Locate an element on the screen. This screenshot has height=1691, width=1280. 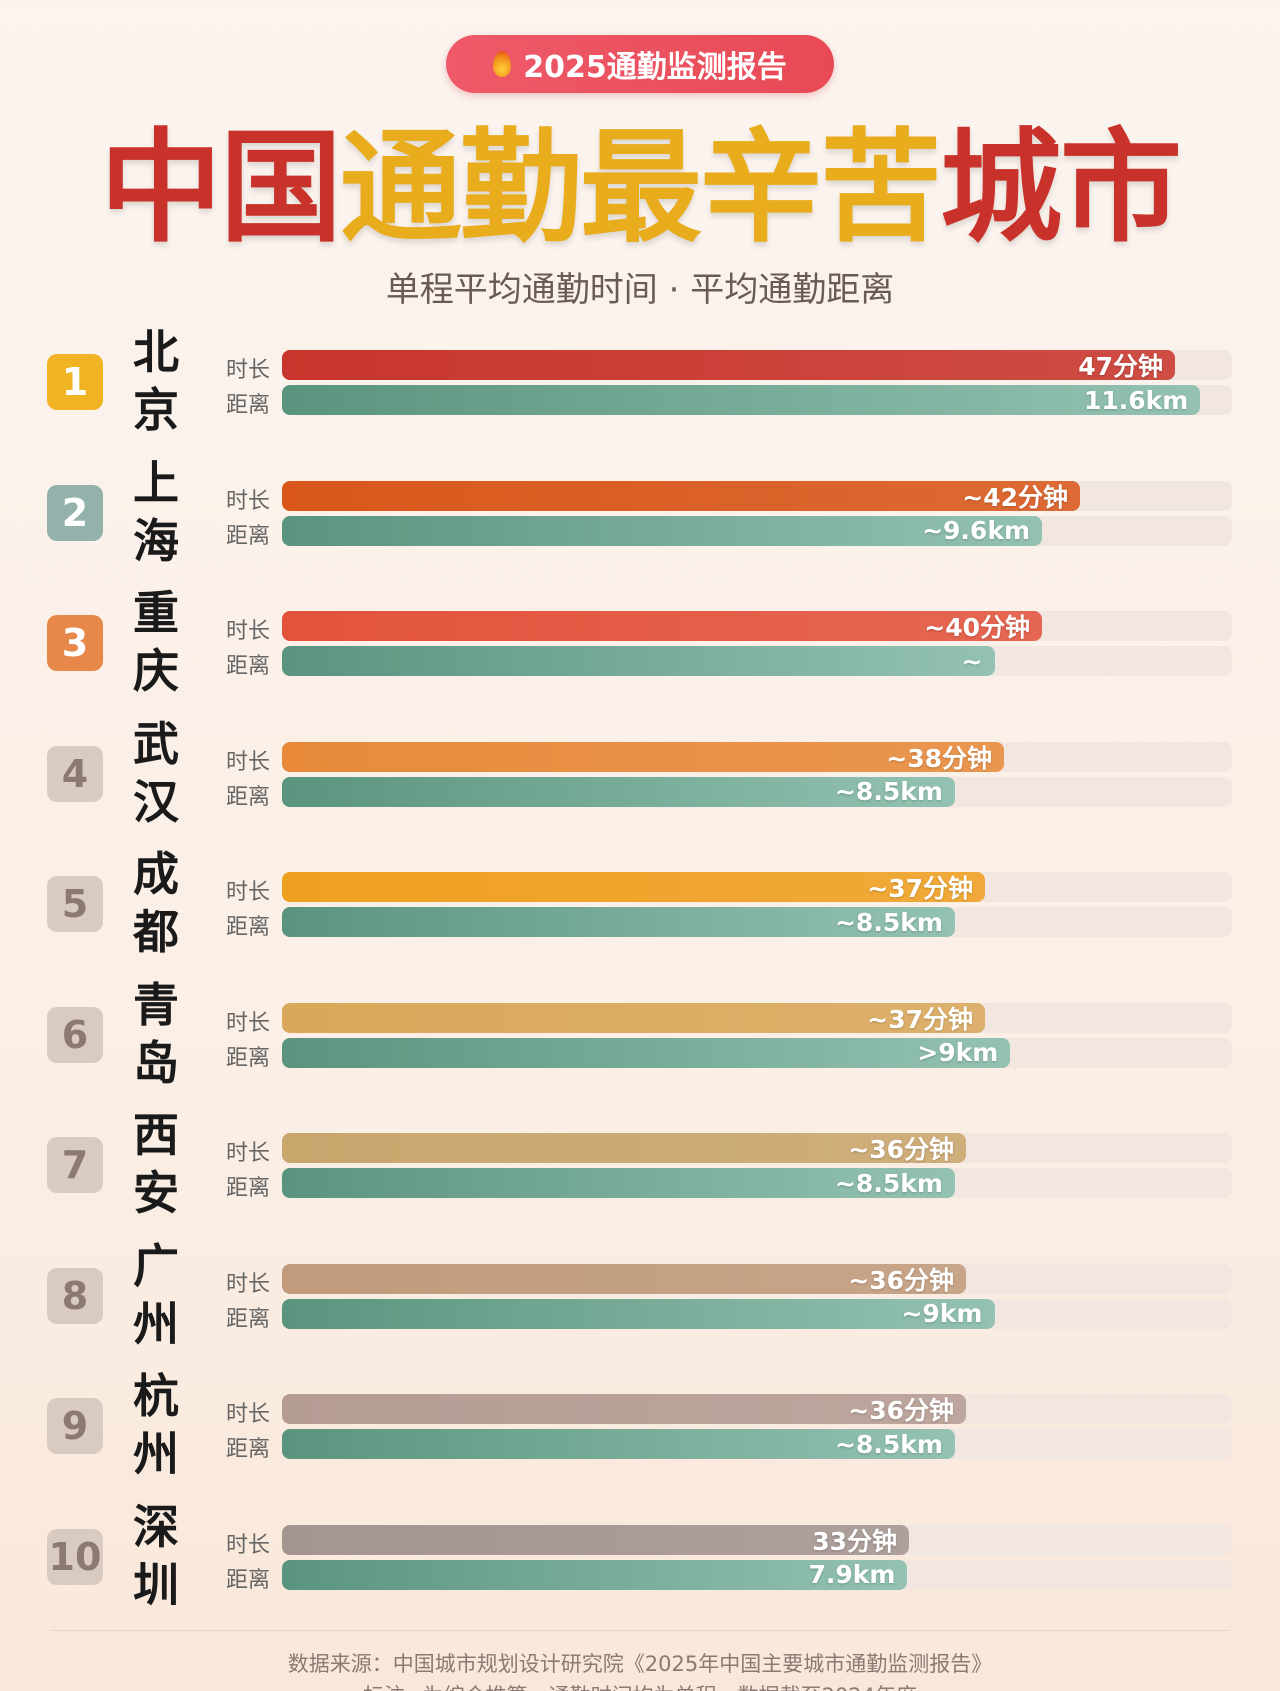
city-row: 8 广 州 时长 距离 ~36分钟 ~9km is located at coordinates (640, 1301).